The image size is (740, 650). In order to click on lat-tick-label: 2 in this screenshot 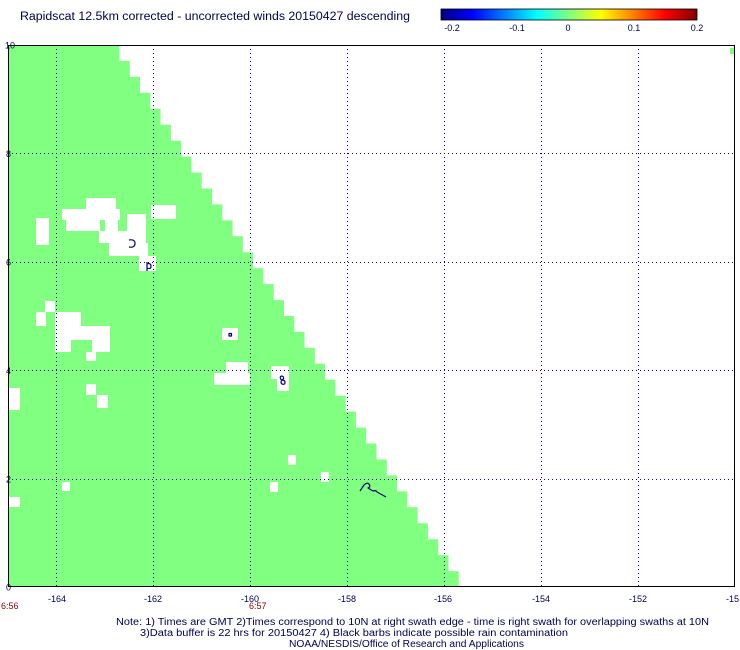, I will do `click(8, 480)`.